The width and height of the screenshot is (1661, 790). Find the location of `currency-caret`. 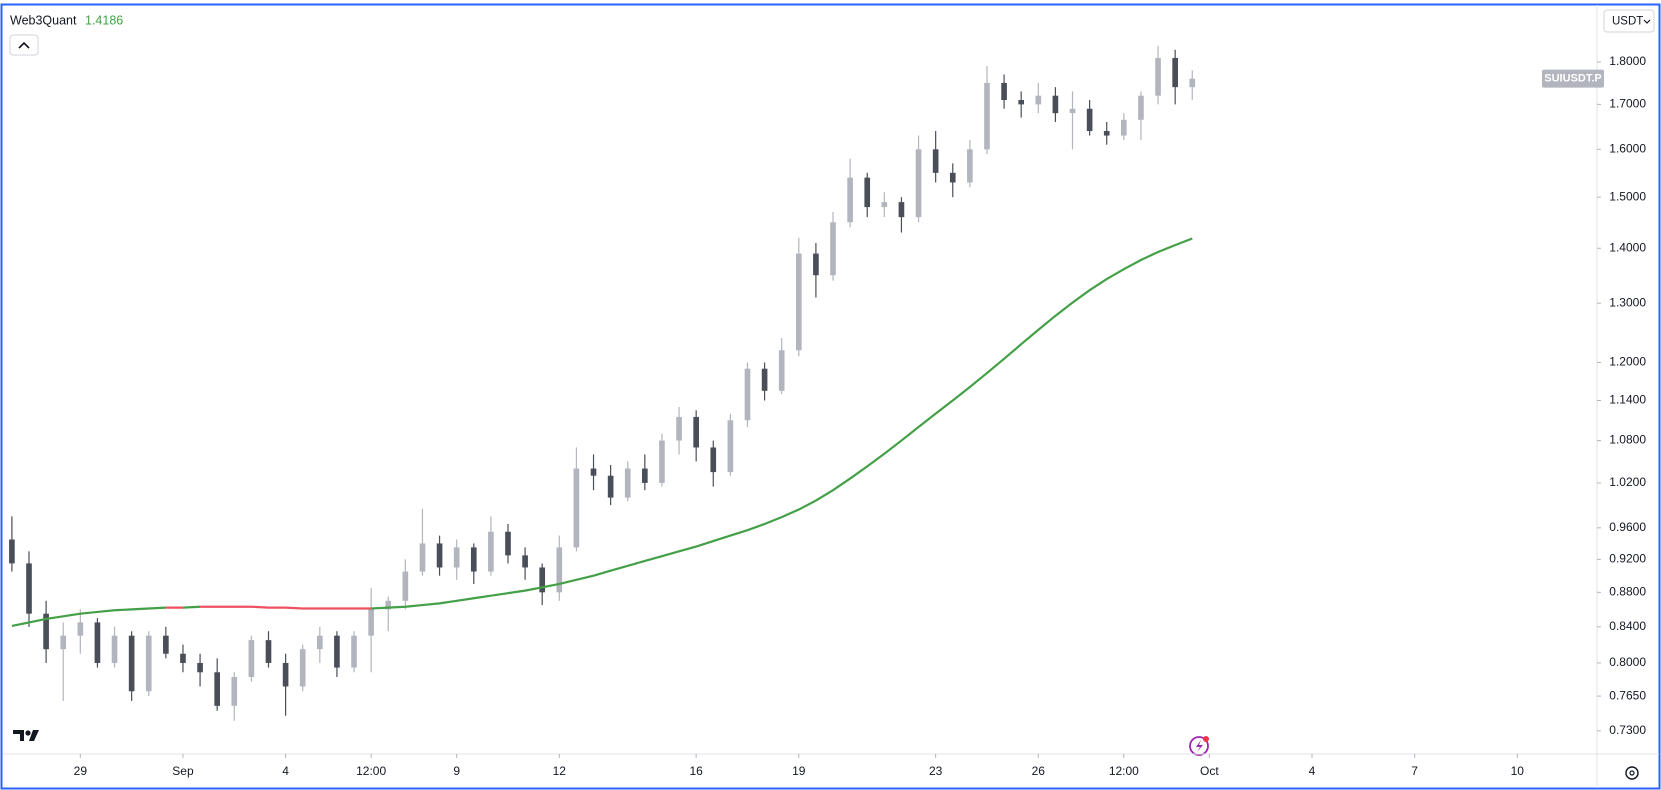

currency-caret is located at coordinates (1647, 21).